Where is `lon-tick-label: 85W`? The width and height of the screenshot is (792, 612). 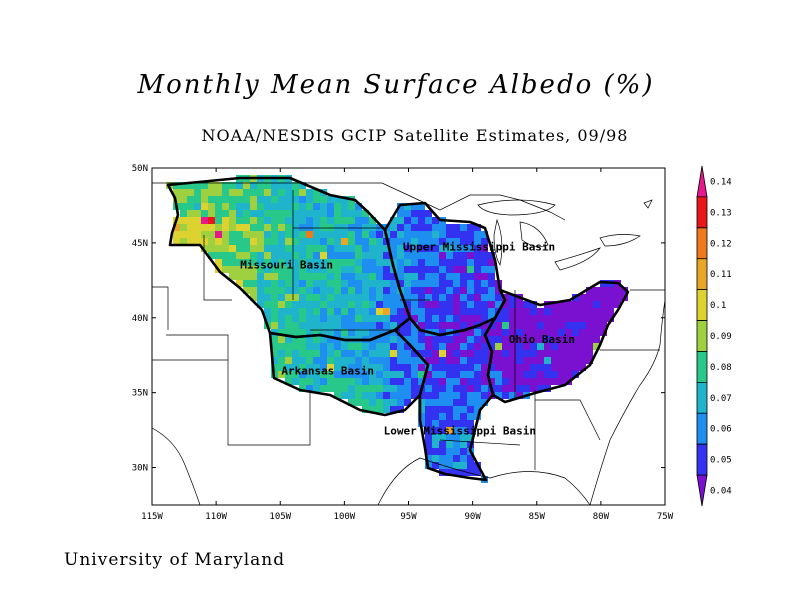
lon-tick-label: 85W is located at coordinates (537, 517).